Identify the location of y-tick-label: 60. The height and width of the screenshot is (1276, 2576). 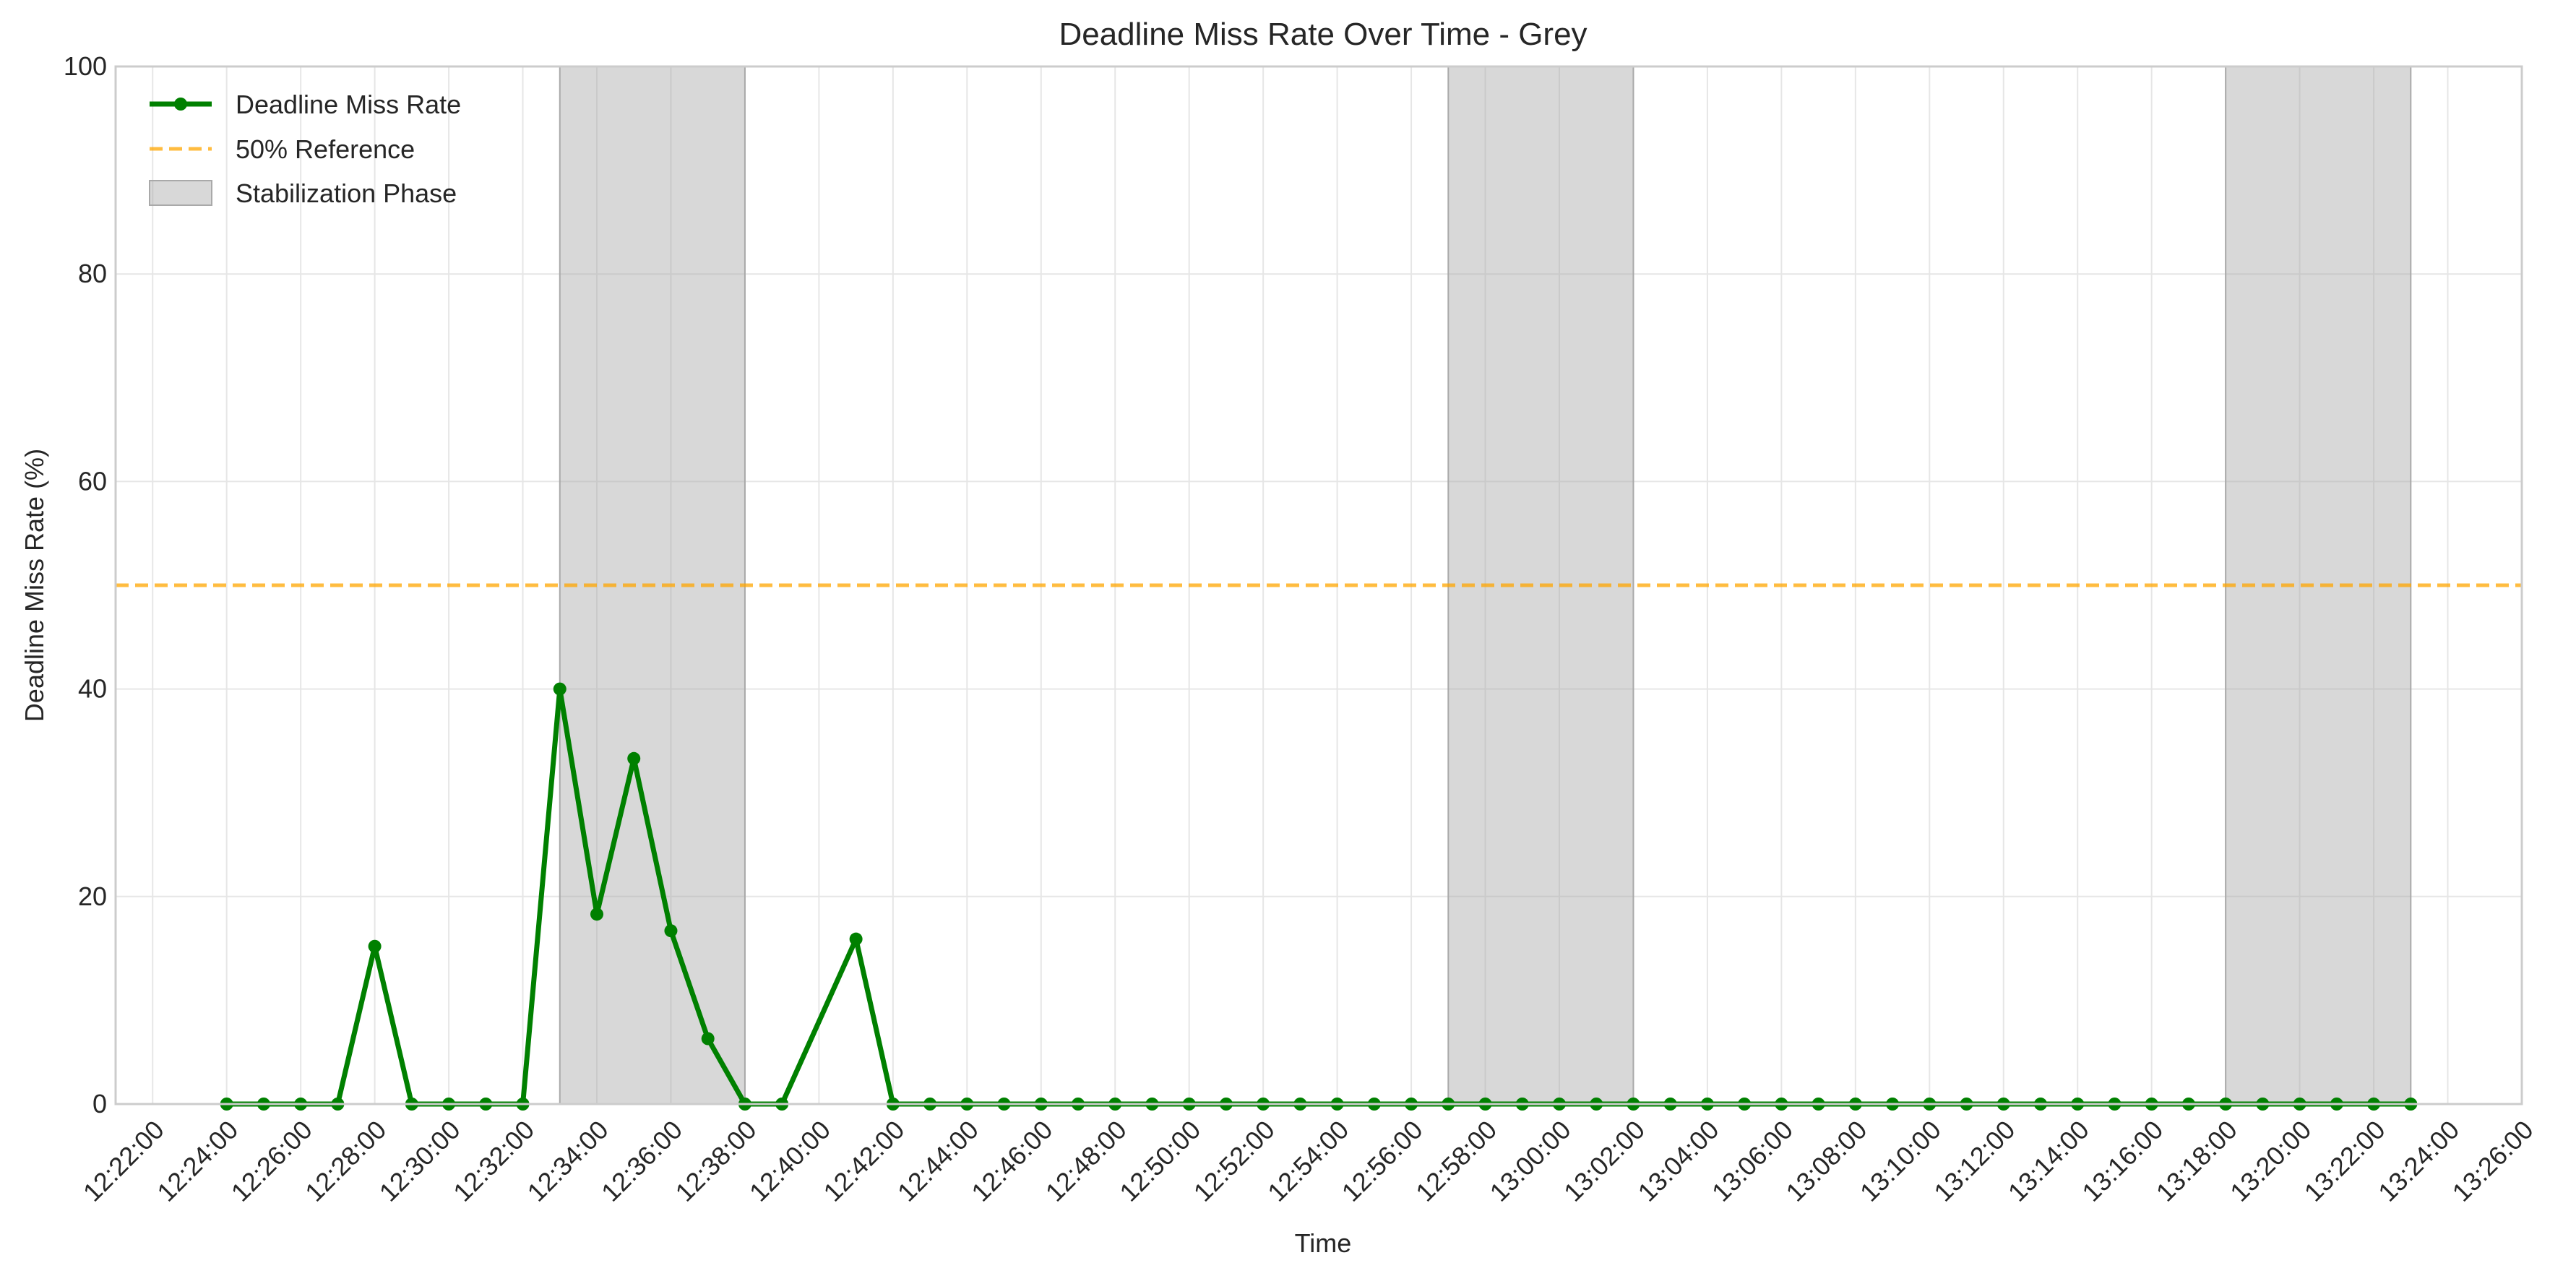
(92, 481).